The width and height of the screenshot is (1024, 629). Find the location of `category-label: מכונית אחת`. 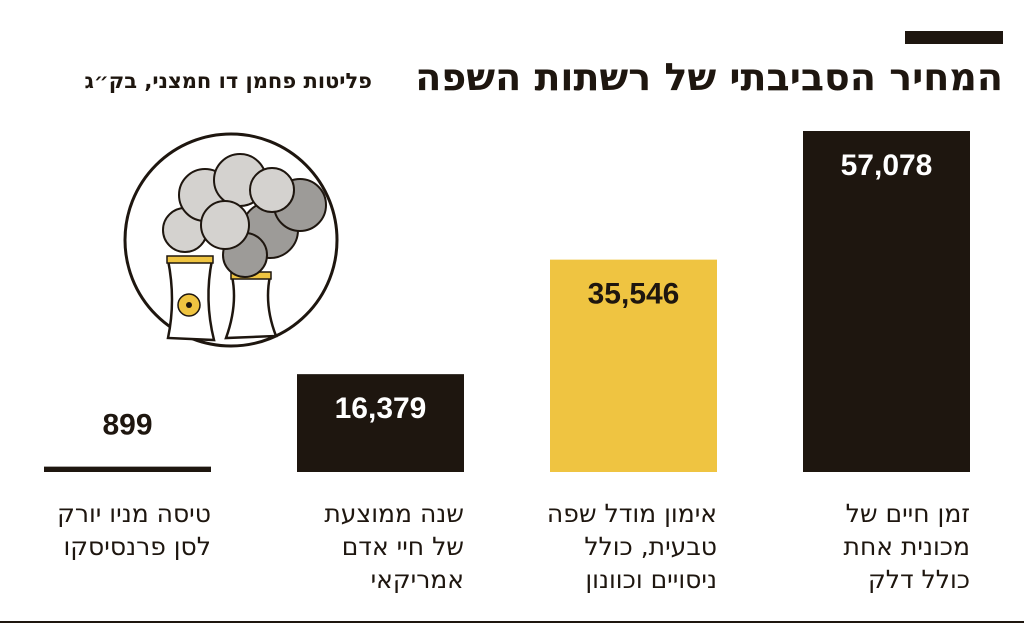

category-label: מכונית אחת is located at coordinates (907, 546).